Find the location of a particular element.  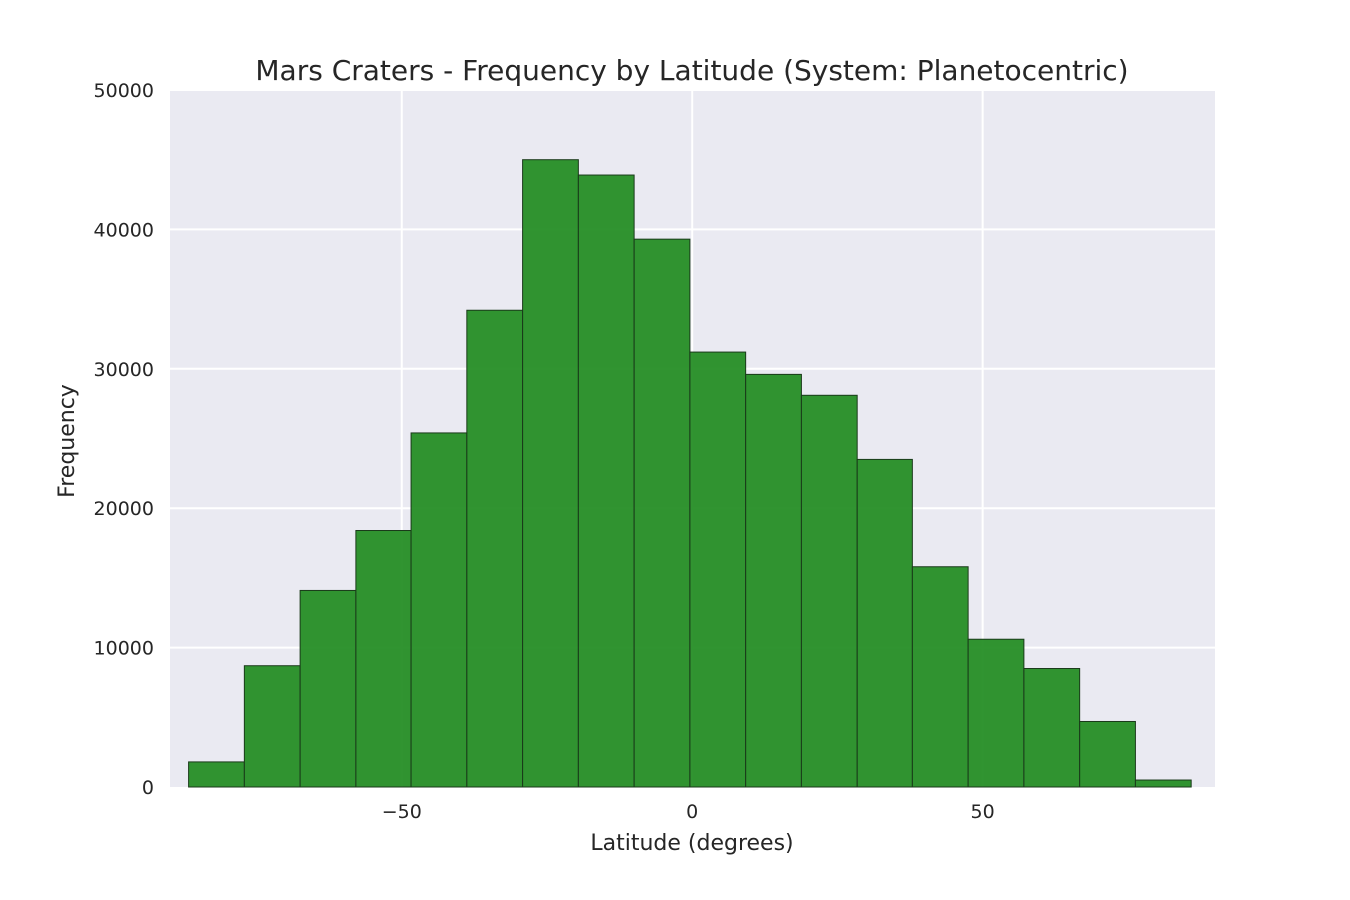

x-tick-label: 0 is located at coordinates (692, 812).